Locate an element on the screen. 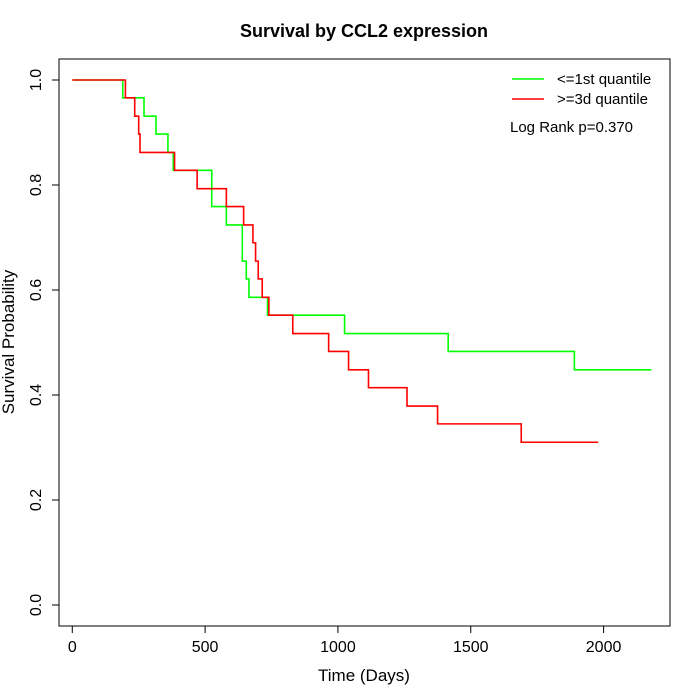 Image resolution: width=700 pixels, height=700 pixels. y-tick-label: 1.0 is located at coordinates (36, 80).